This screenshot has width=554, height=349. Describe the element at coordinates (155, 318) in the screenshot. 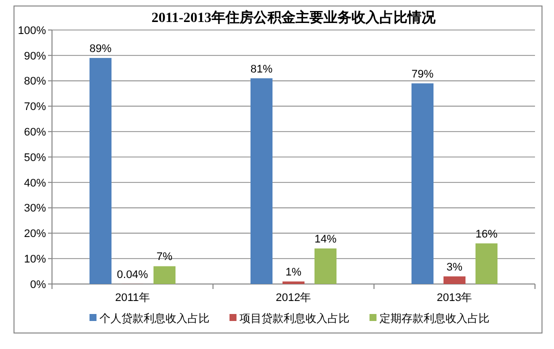

I see `legend-label: 个人贷款利息收入占比` at that location.